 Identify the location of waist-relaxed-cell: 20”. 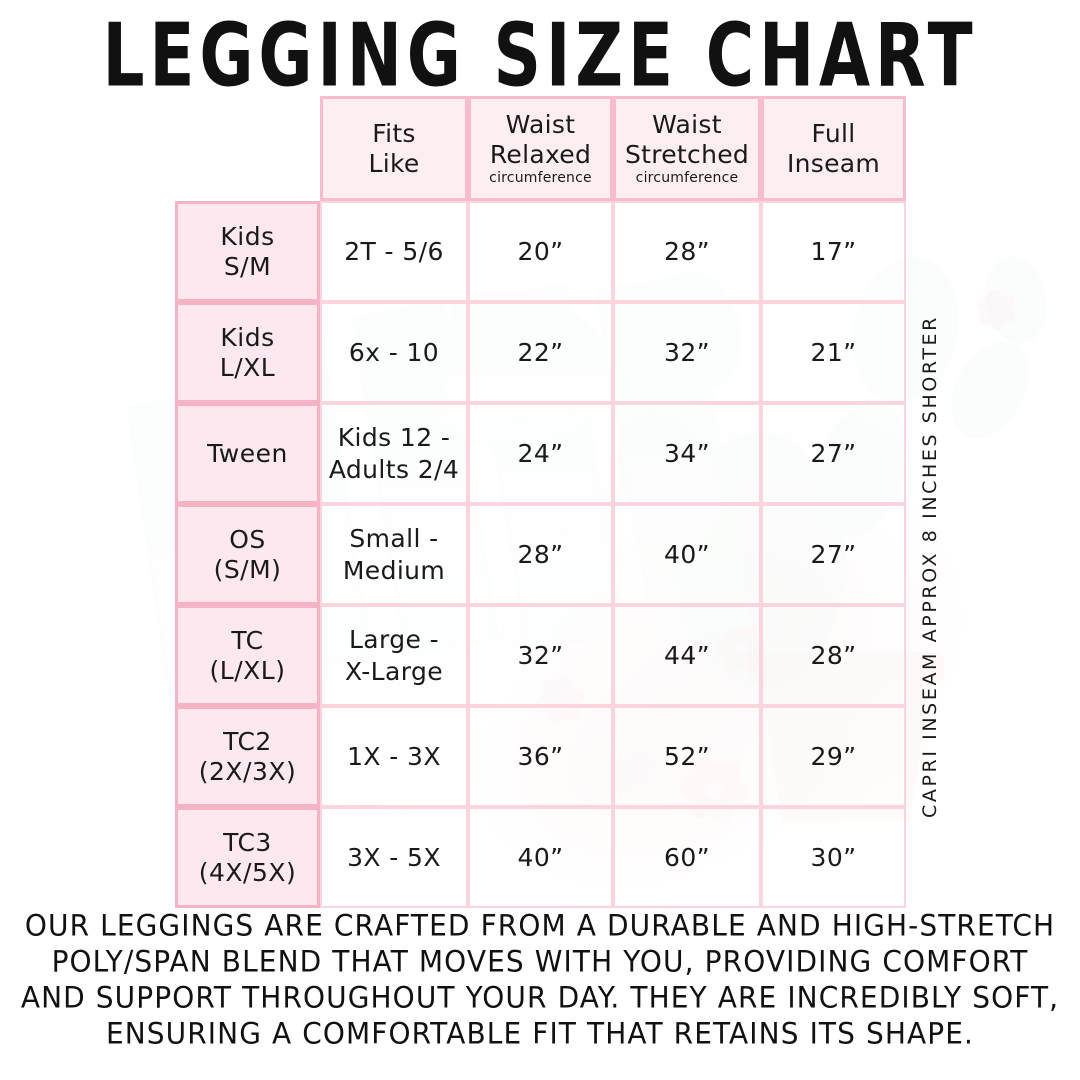
(540, 251).